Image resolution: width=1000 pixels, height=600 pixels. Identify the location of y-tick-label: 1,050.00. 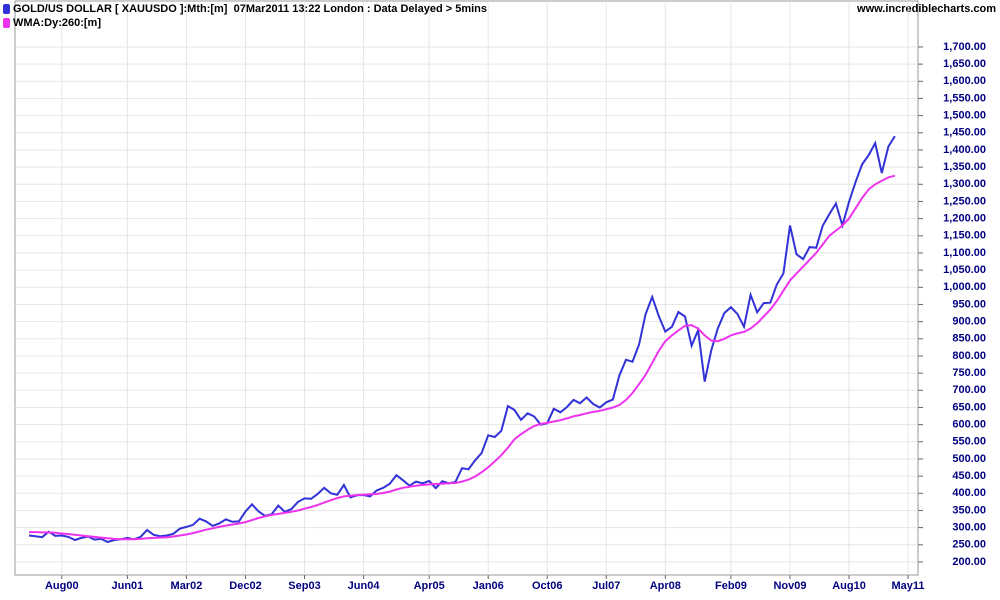
(964, 270).